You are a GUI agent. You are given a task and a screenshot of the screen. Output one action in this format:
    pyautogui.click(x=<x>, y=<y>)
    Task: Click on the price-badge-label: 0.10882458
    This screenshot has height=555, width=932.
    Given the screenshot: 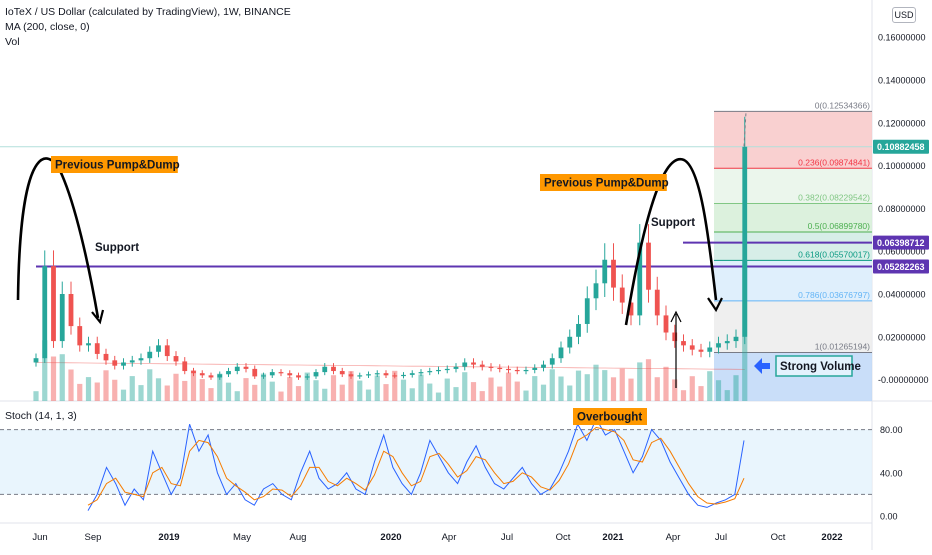 What is the action you would take?
    pyautogui.click(x=901, y=147)
    